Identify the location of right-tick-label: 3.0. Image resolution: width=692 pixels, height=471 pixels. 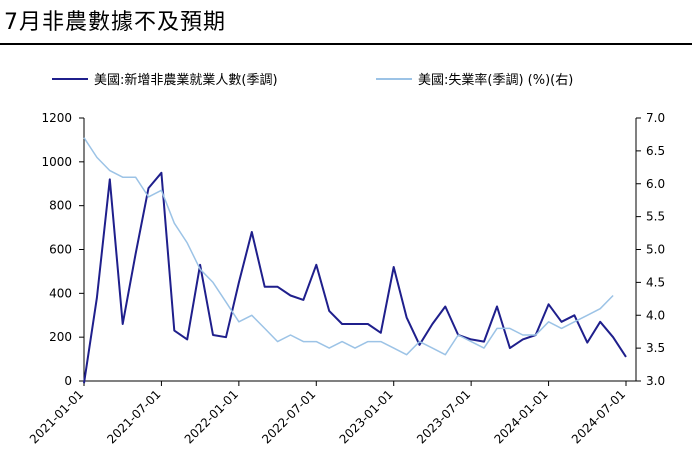
(655, 381).